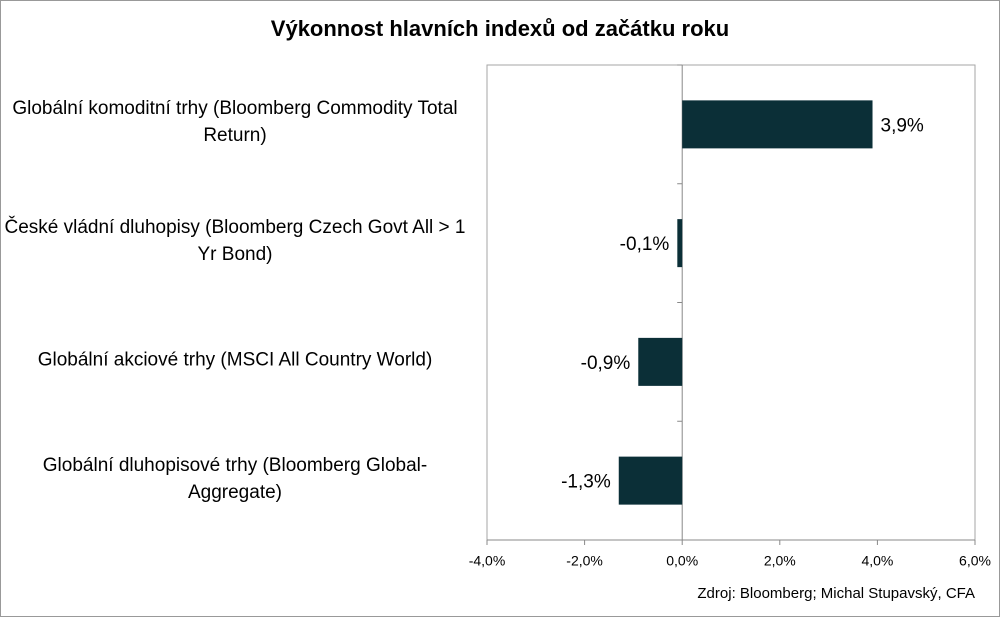 The image size is (1000, 617). What do you see at coordinates (645, 244) in the screenshot?
I see `value-label: -0,1%` at bounding box center [645, 244].